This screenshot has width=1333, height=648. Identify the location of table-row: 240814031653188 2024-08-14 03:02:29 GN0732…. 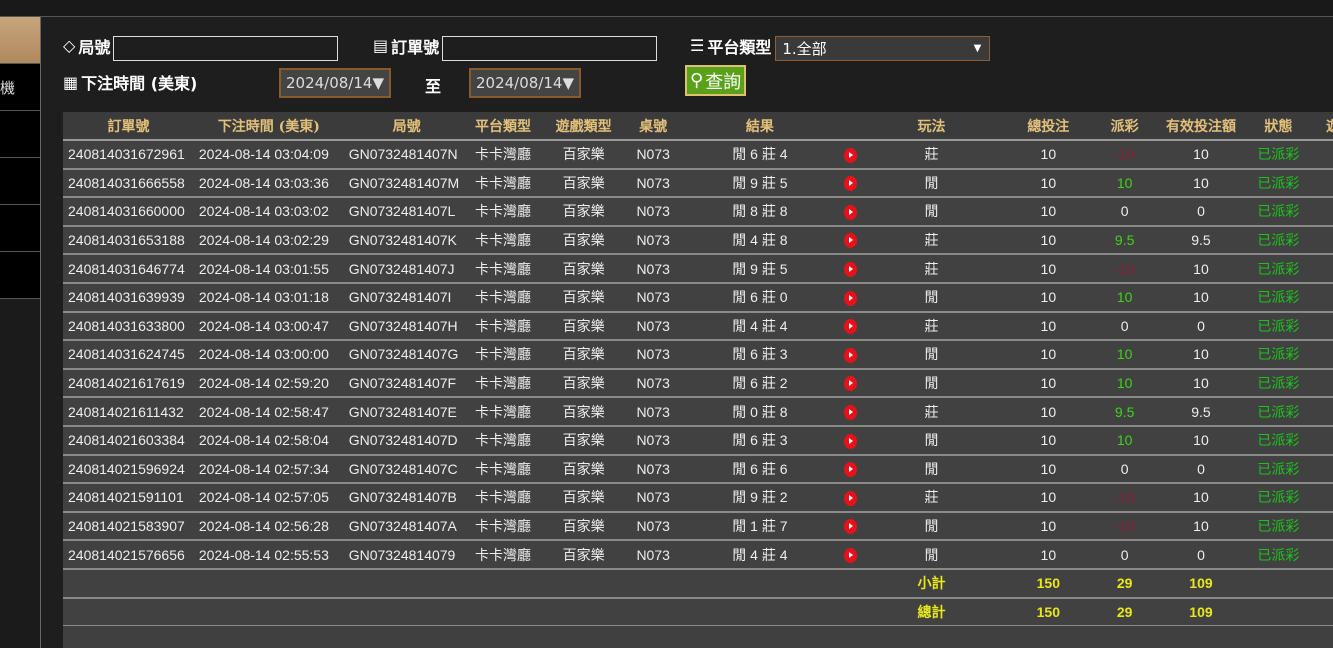
(698, 240).